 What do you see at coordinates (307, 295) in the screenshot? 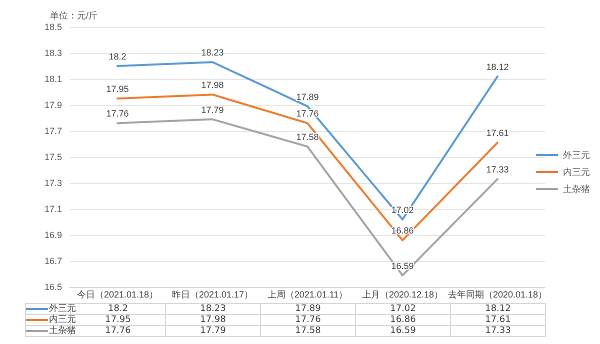
I see `x-tick-label: 上周（2021.01.11）` at bounding box center [307, 295].